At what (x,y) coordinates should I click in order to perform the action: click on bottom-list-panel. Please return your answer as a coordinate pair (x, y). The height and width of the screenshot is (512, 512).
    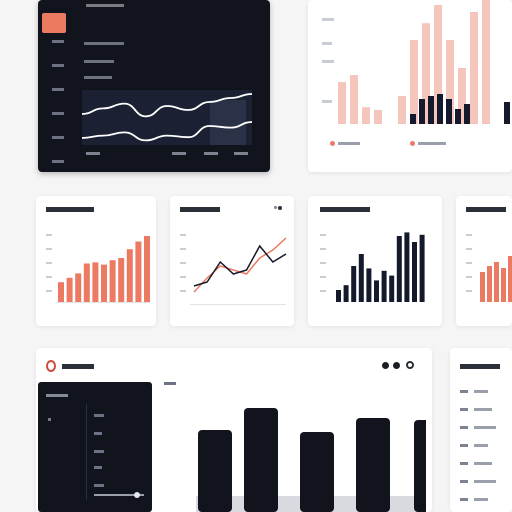
    Looking at the image, I should click on (481, 430).